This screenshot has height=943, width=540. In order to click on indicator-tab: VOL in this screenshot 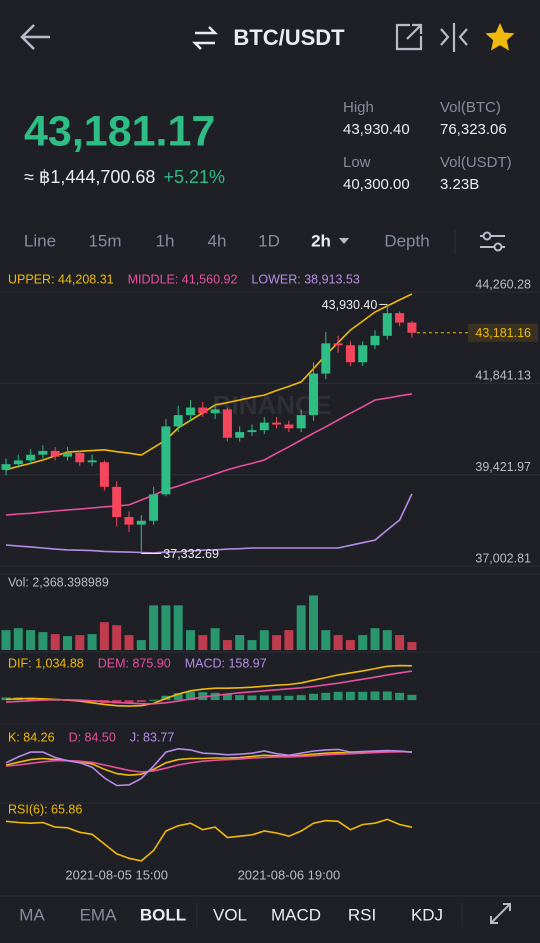, I will do `click(230, 914)`.